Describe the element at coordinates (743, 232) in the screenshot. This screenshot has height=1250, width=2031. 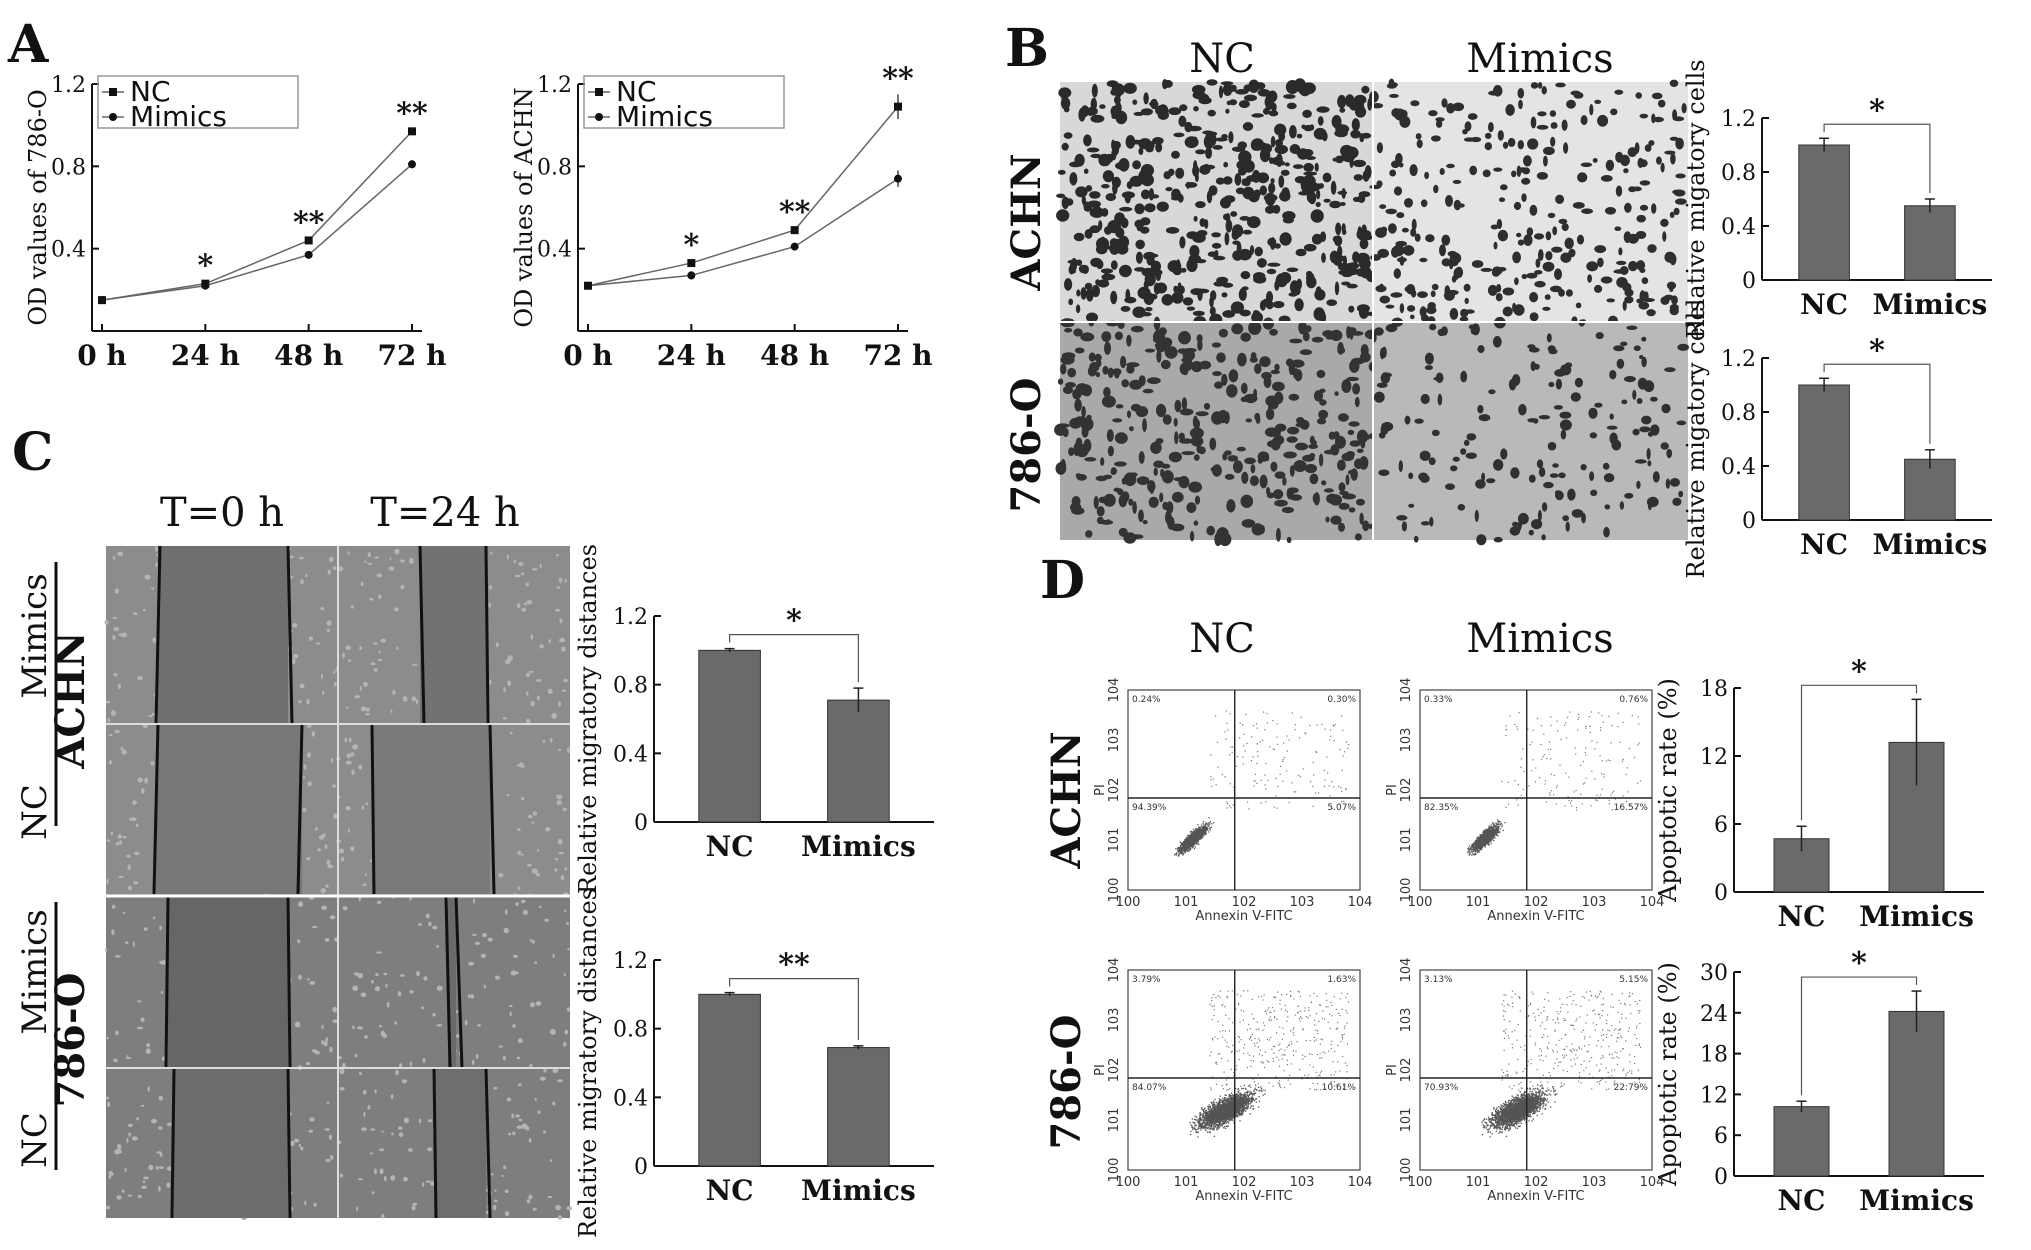
I see `series-line-mimics` at that location.